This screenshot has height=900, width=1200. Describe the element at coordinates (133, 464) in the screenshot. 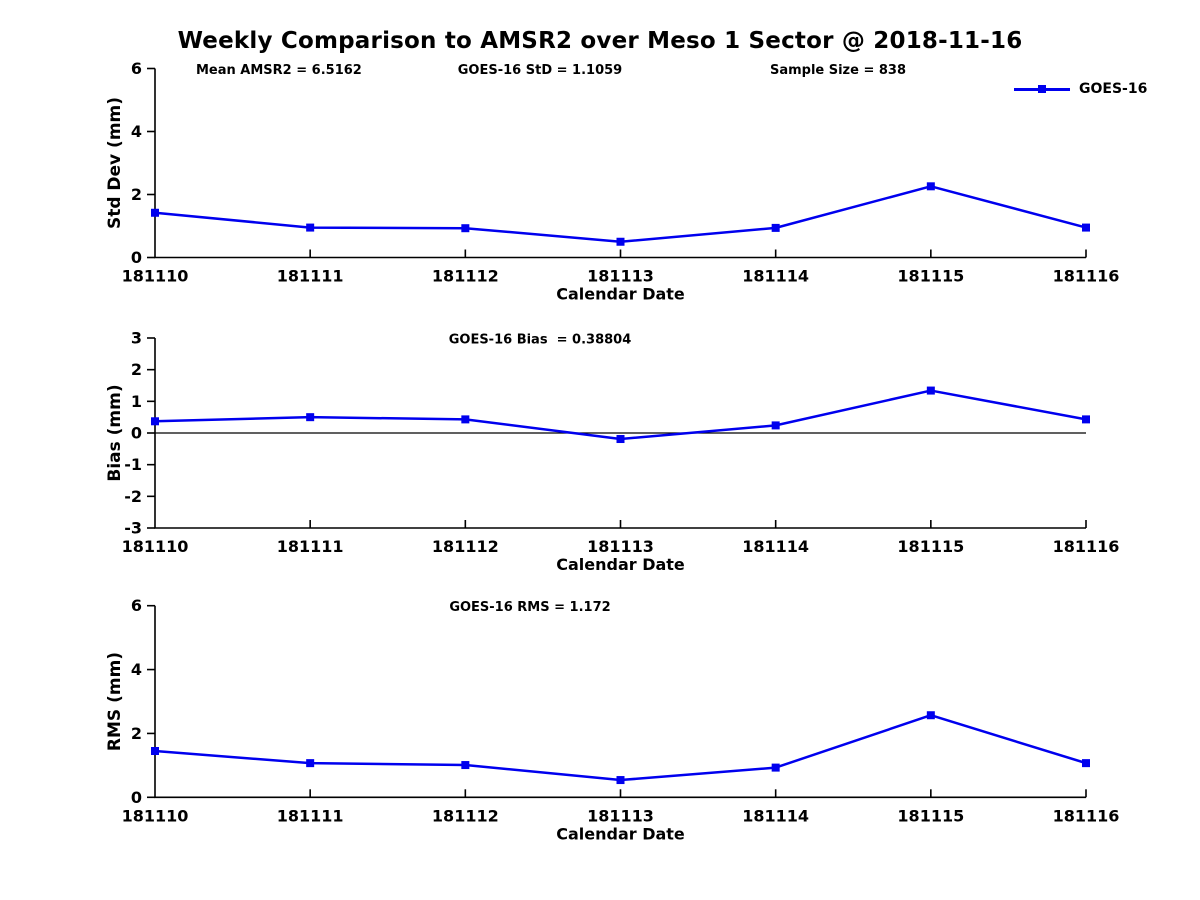

I see `y-tick-label: -1` at that location.